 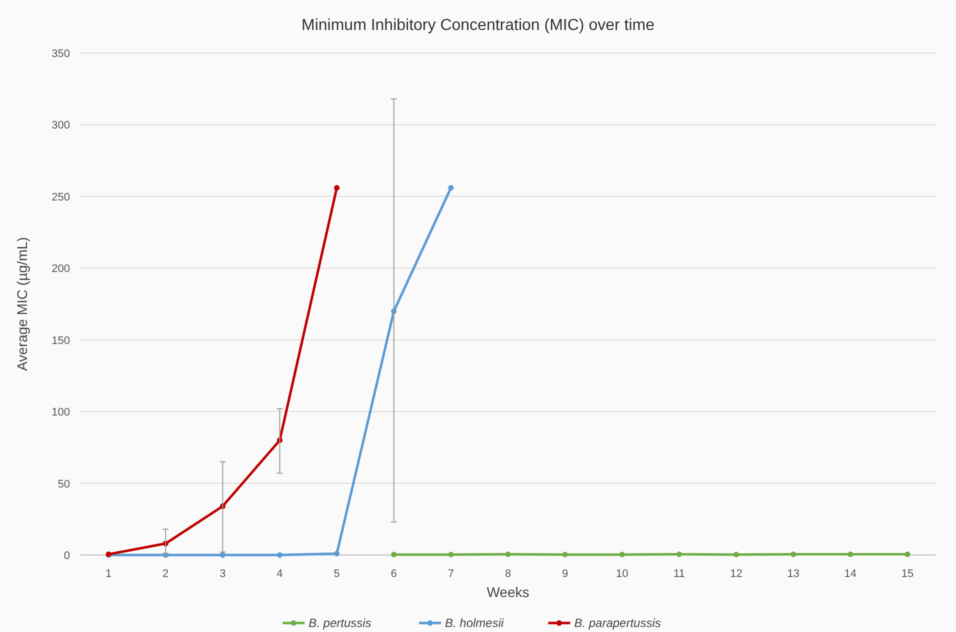 What do you see at coordinates (279, 574) in the screenshot?
I see `x-tick-label: 4` at bounding box center [279, 574].